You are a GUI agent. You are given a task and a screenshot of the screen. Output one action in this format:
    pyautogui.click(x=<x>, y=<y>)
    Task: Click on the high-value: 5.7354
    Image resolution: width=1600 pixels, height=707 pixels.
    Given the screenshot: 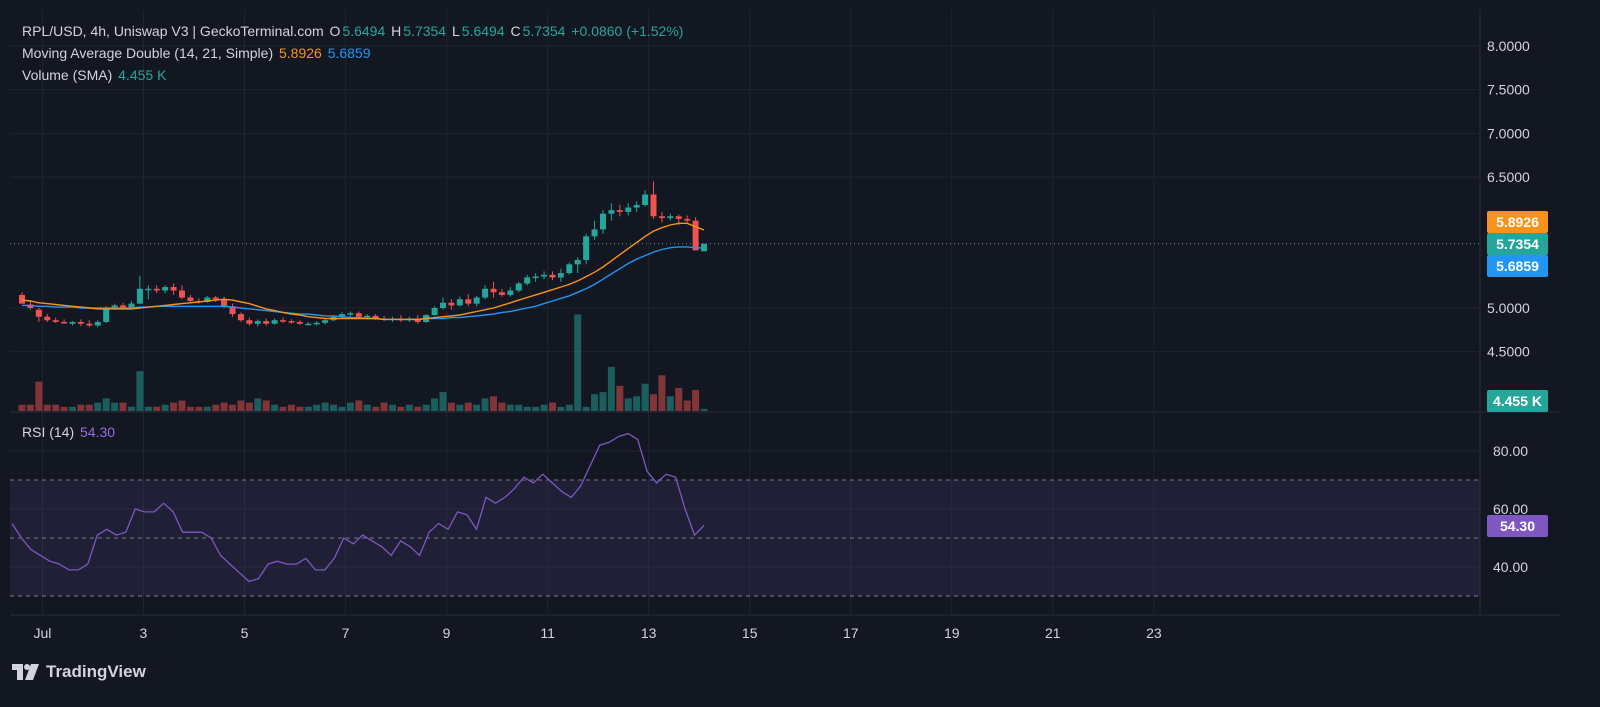 What is the action you would take?
    pyautogui.click(x=425, y=31)
    